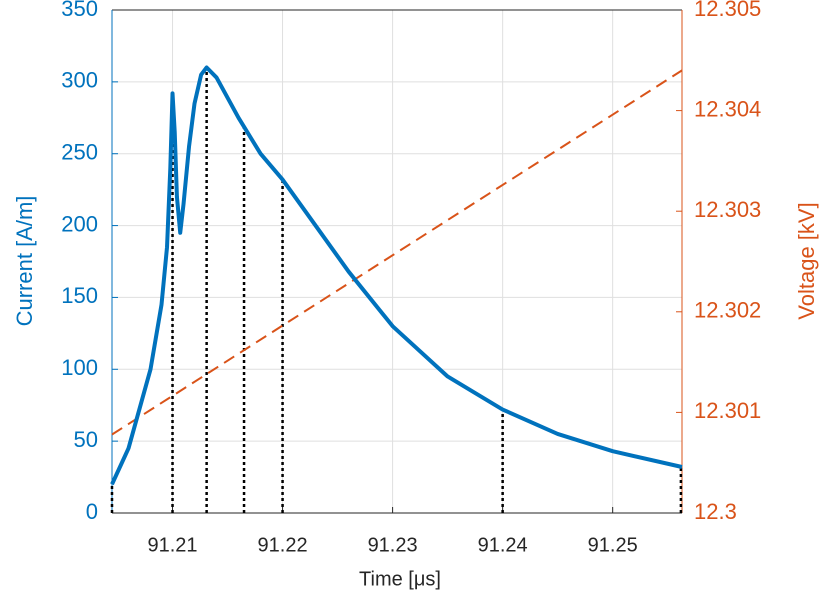 This screenshot has width=830, height=608. What do you see at coordinates (727, 108) in the screenshot?
I see `y2-tick-label: 12.304` at bounding box center [727, 108].